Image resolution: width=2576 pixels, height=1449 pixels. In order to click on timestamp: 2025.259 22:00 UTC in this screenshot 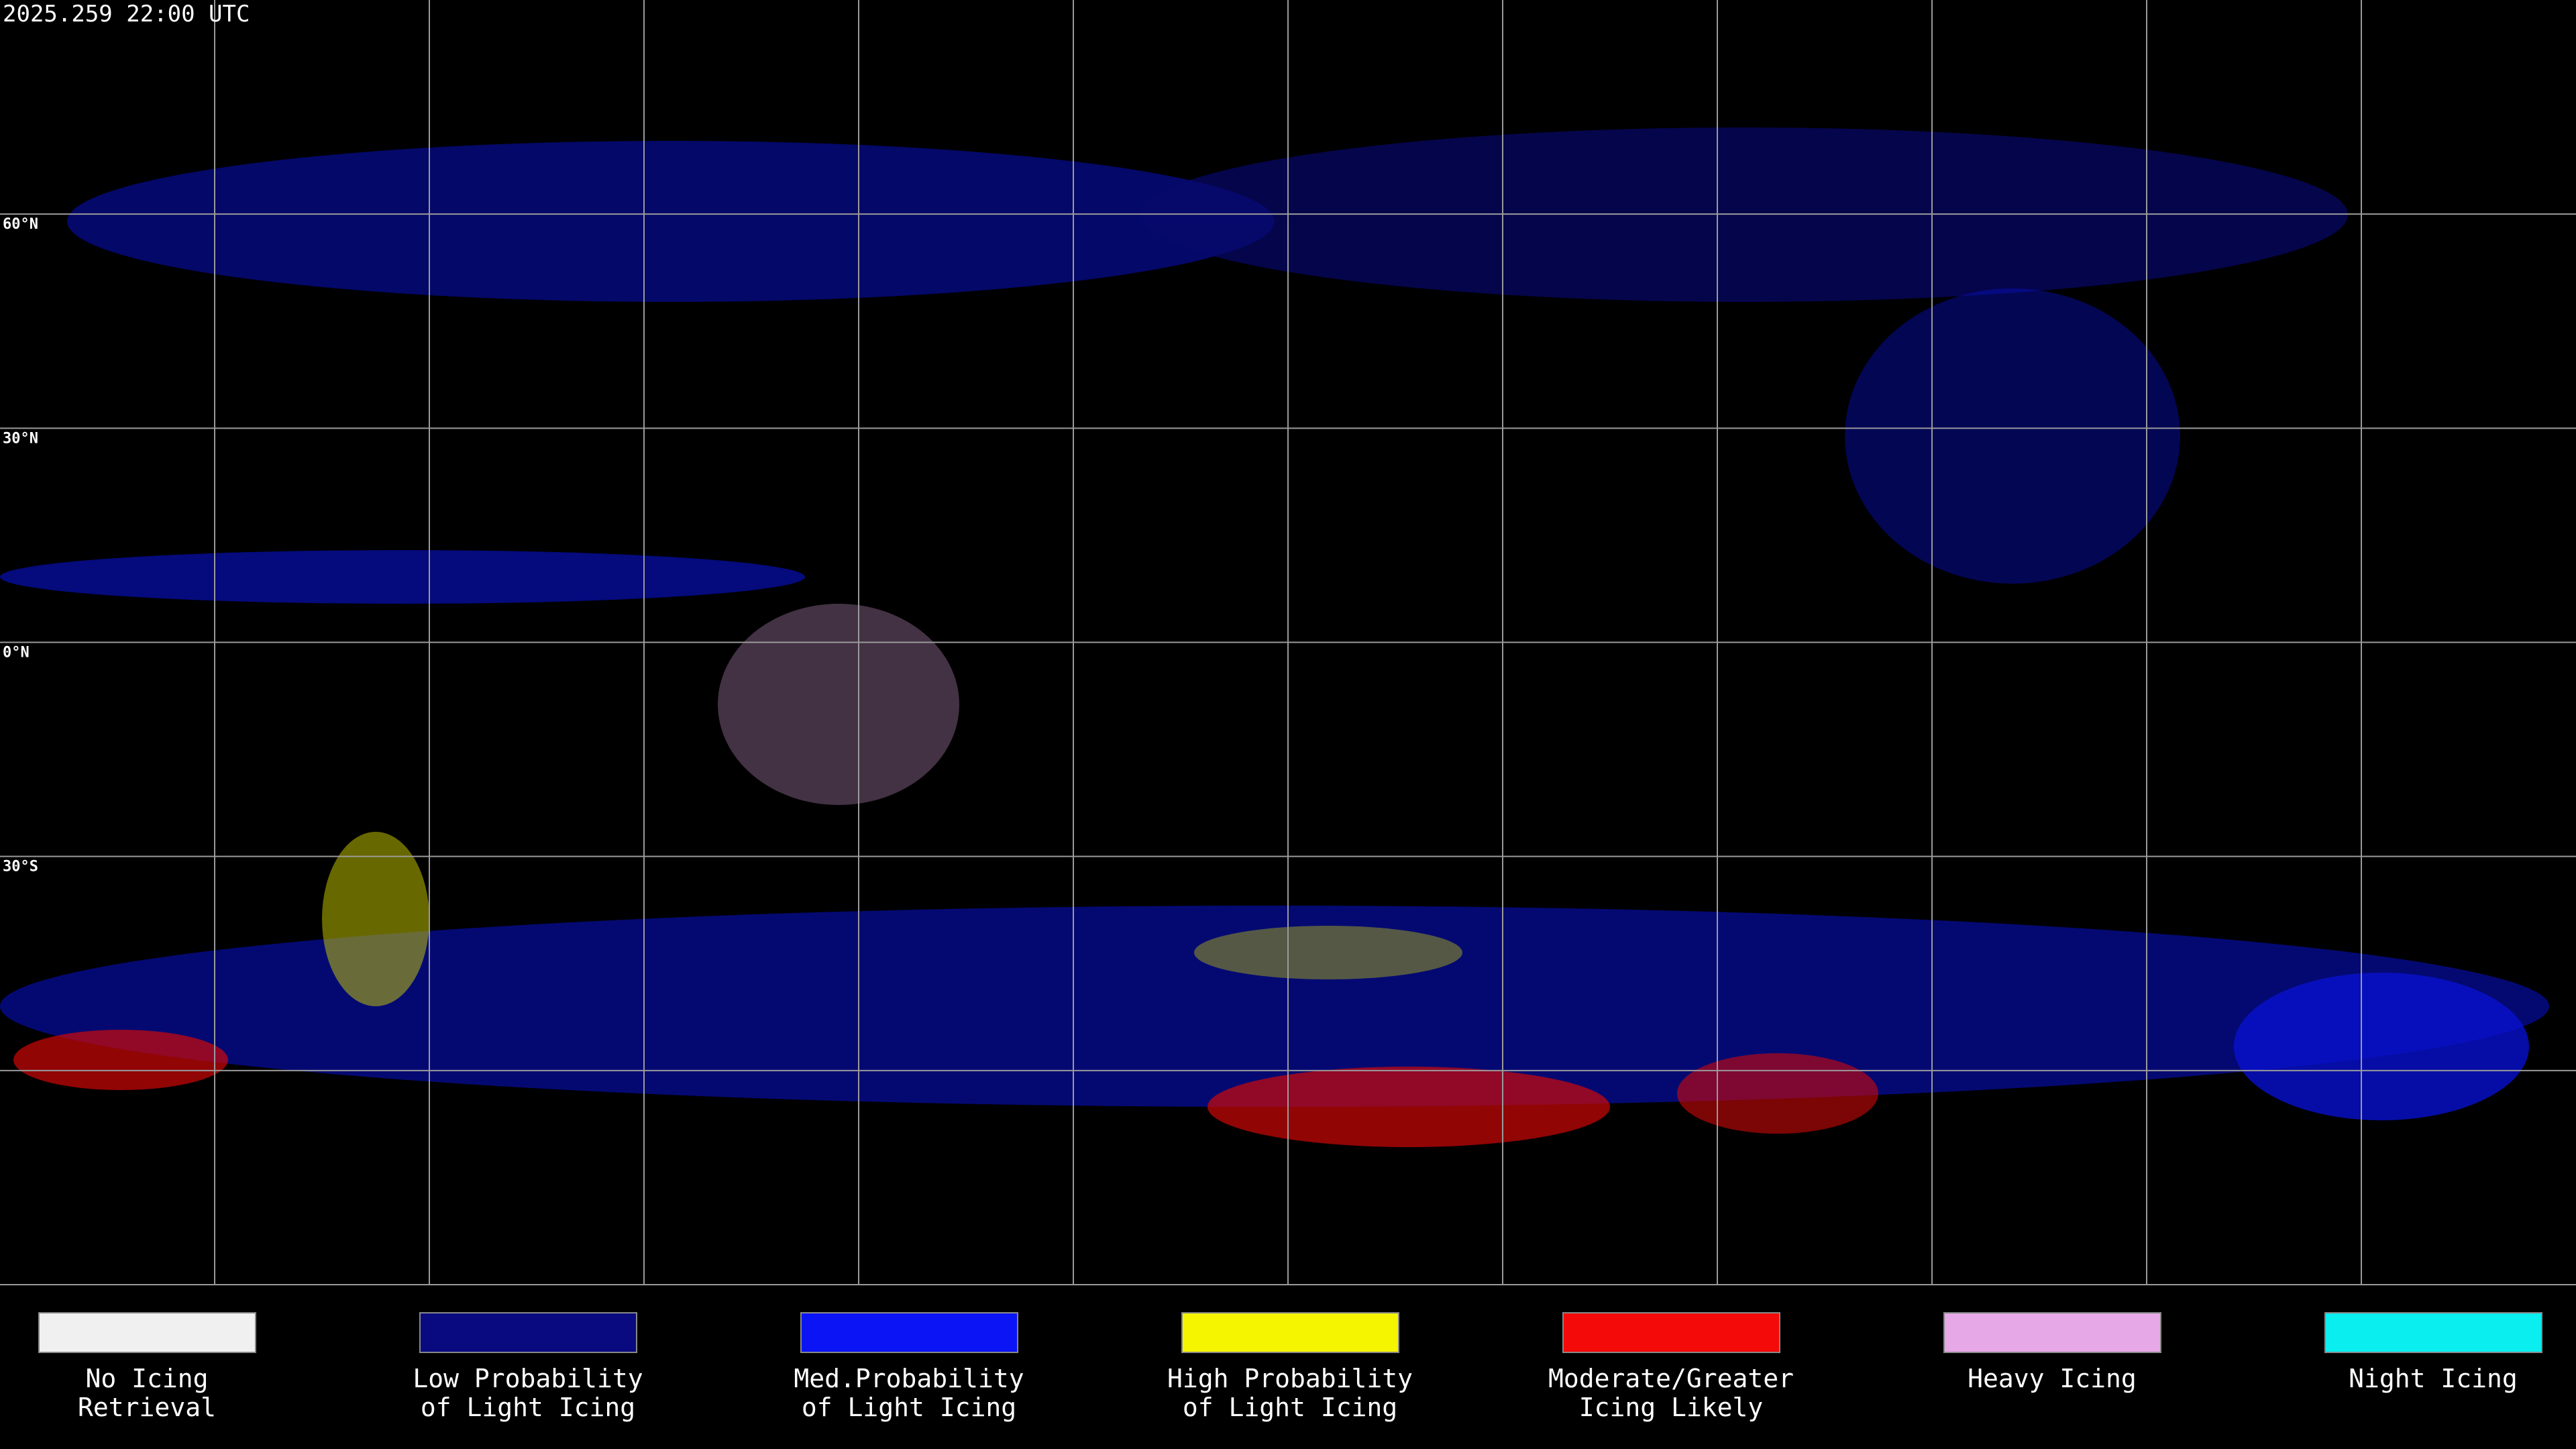, I will do `click(126, 14)`.